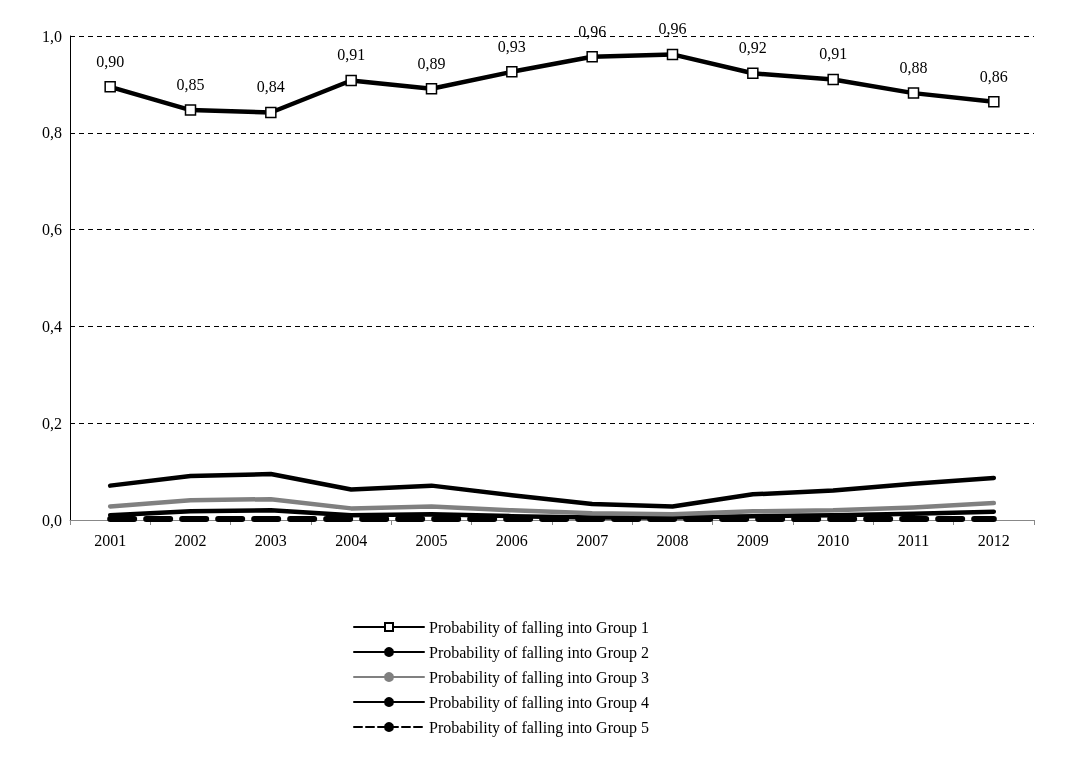  Describe the element at coordinates (539, 652) in the screenshot. I see `legend-label: Probability of falling into Group 2` at that location.